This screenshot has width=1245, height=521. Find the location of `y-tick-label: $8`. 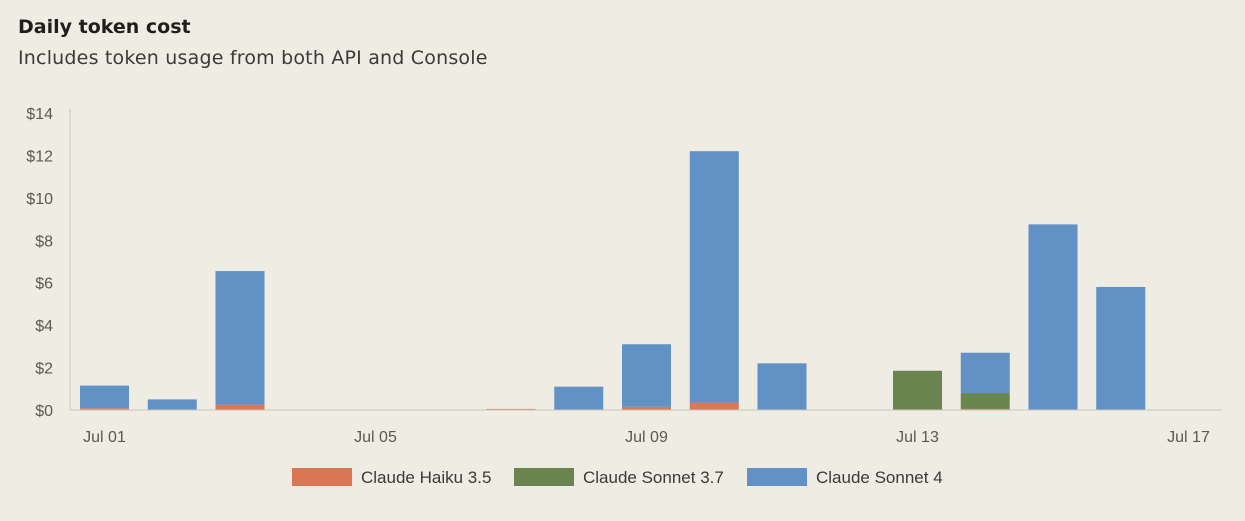

y-tick-label: $8 is located at coordinates (44, 241).